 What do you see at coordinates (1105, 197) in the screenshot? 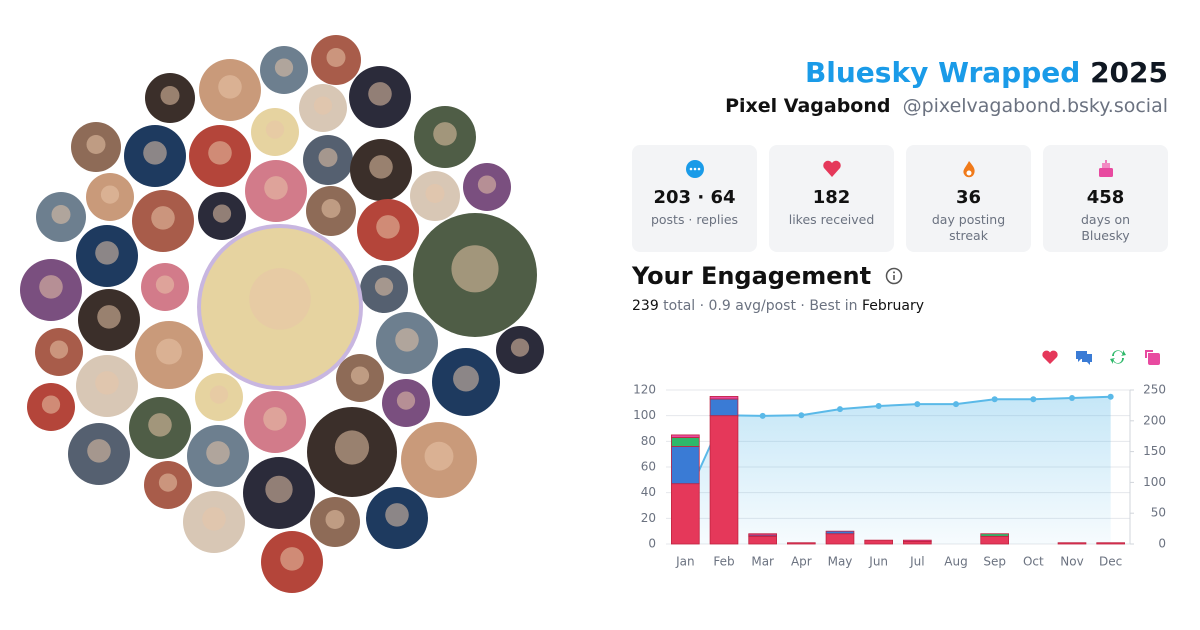
I see `stat-value: 458` at bounding box center [1105, 197].